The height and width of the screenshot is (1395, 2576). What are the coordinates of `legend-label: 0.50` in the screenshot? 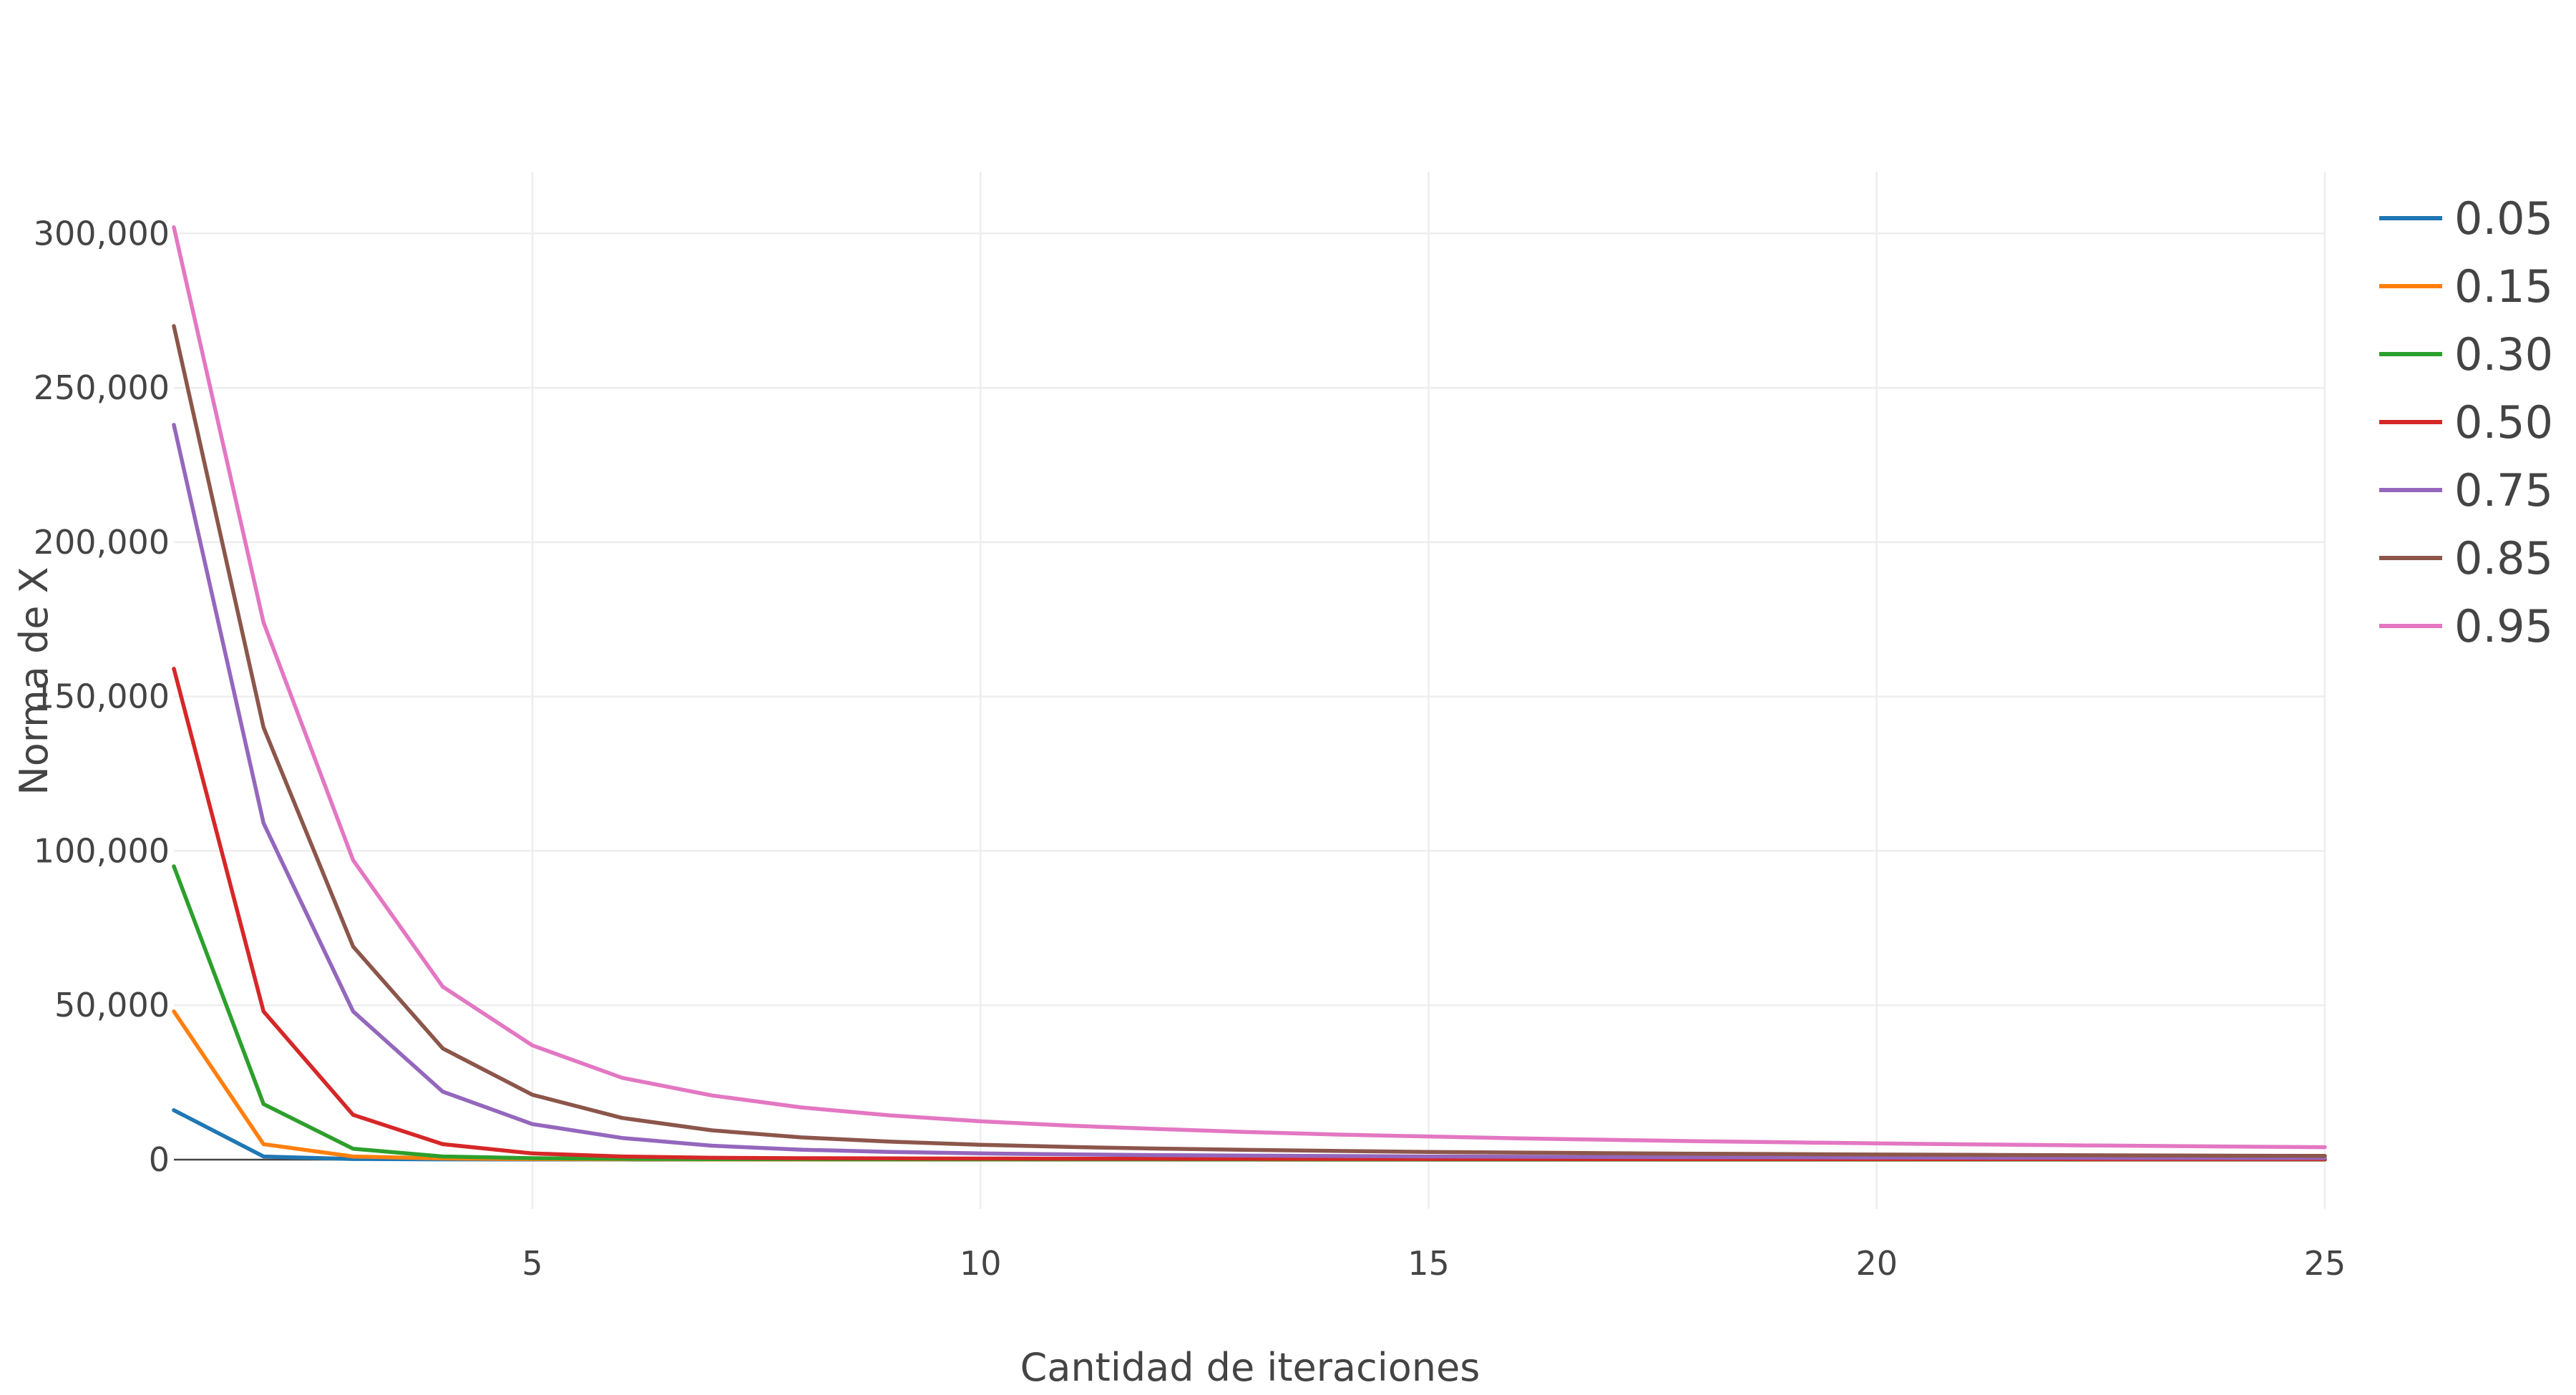 It's located at (2503, 423).